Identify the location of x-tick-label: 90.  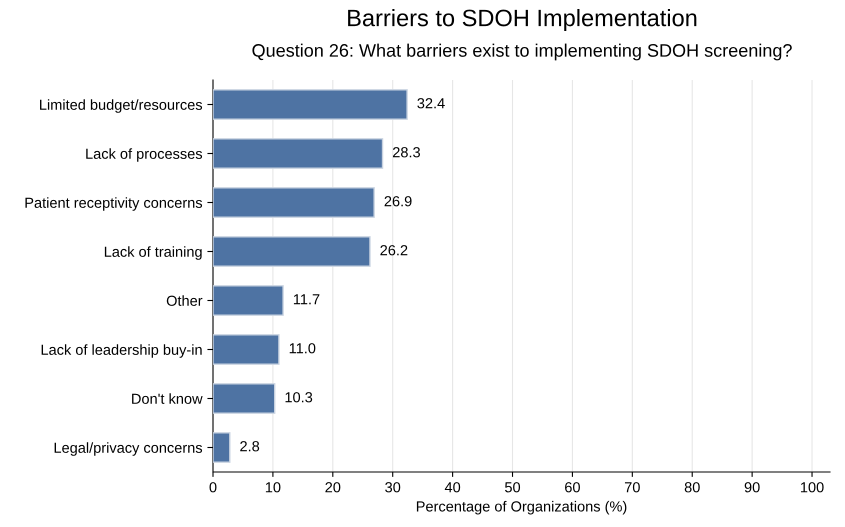
(752, 487).